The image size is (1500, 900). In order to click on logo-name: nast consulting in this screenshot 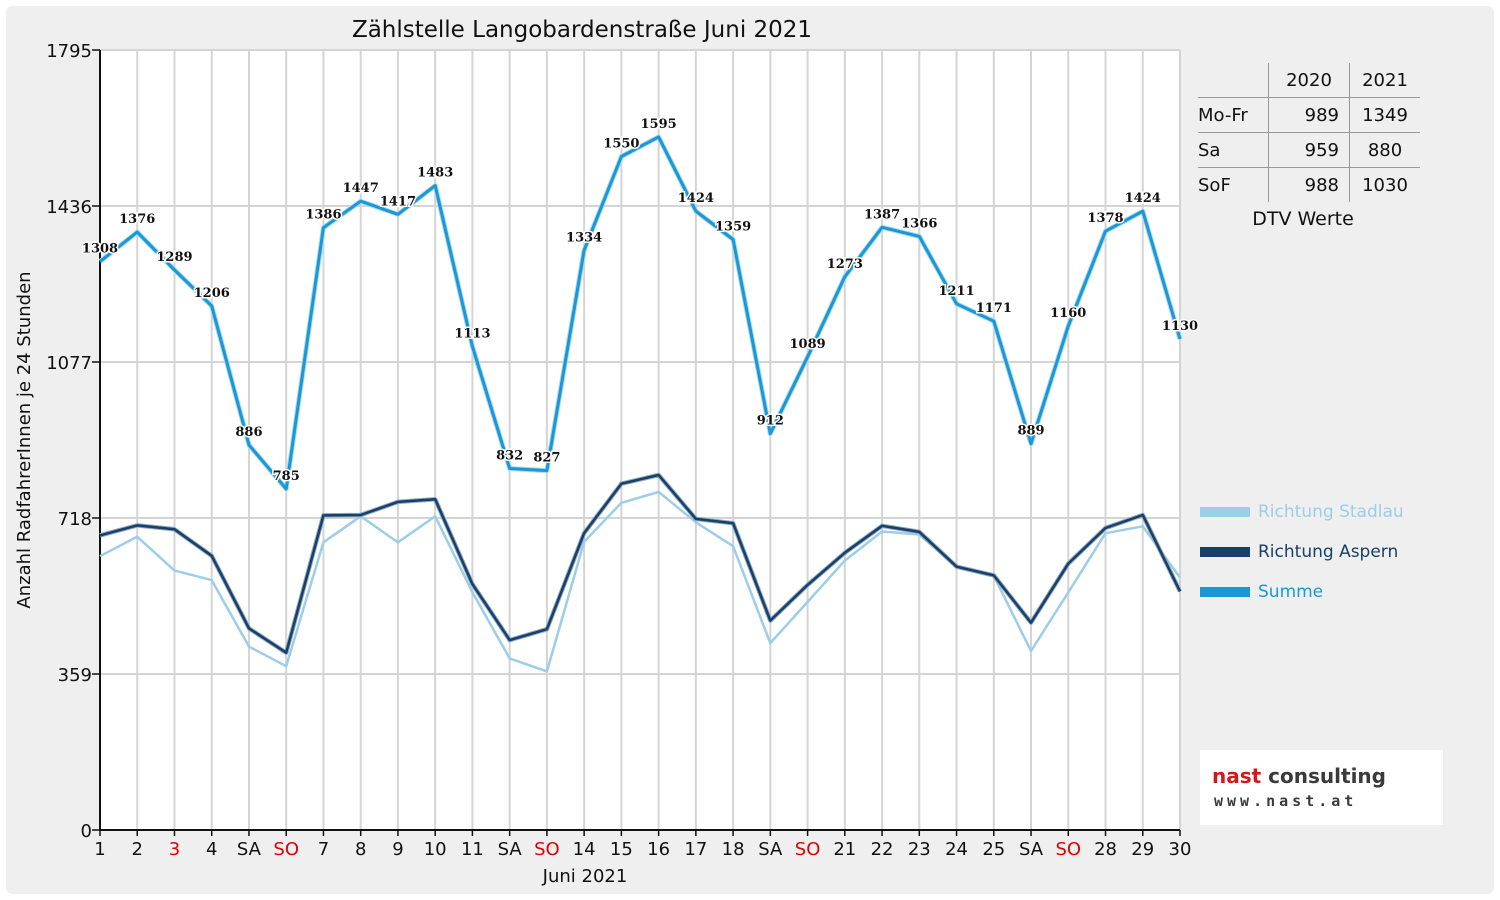, I will do `click(1299, 776)`.